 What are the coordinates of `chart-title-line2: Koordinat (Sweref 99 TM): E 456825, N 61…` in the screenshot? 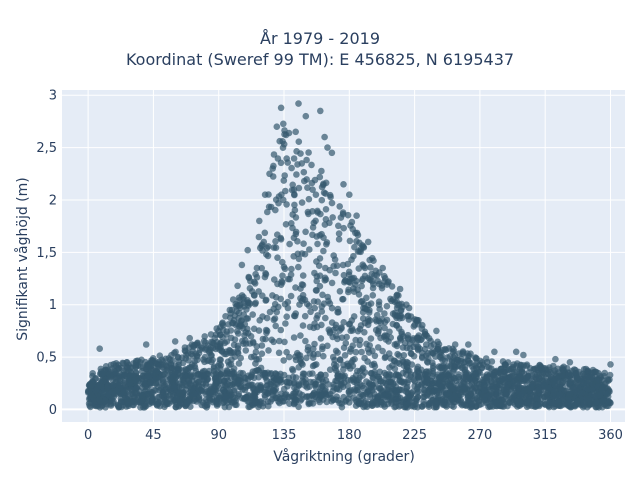 It's located at (320, 59).